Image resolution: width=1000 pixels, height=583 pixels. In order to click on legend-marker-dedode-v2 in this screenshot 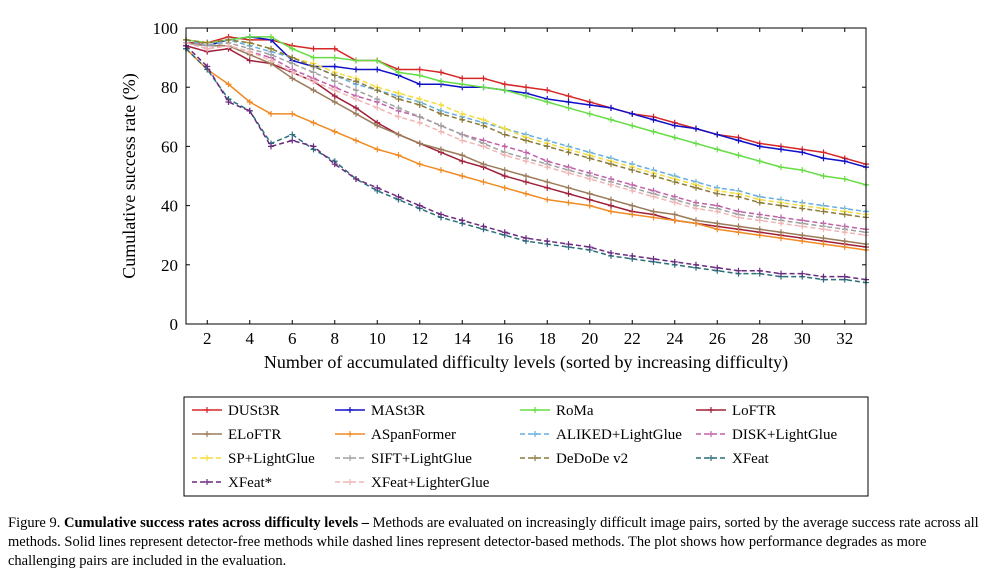, I will do `click(535, 458)`.